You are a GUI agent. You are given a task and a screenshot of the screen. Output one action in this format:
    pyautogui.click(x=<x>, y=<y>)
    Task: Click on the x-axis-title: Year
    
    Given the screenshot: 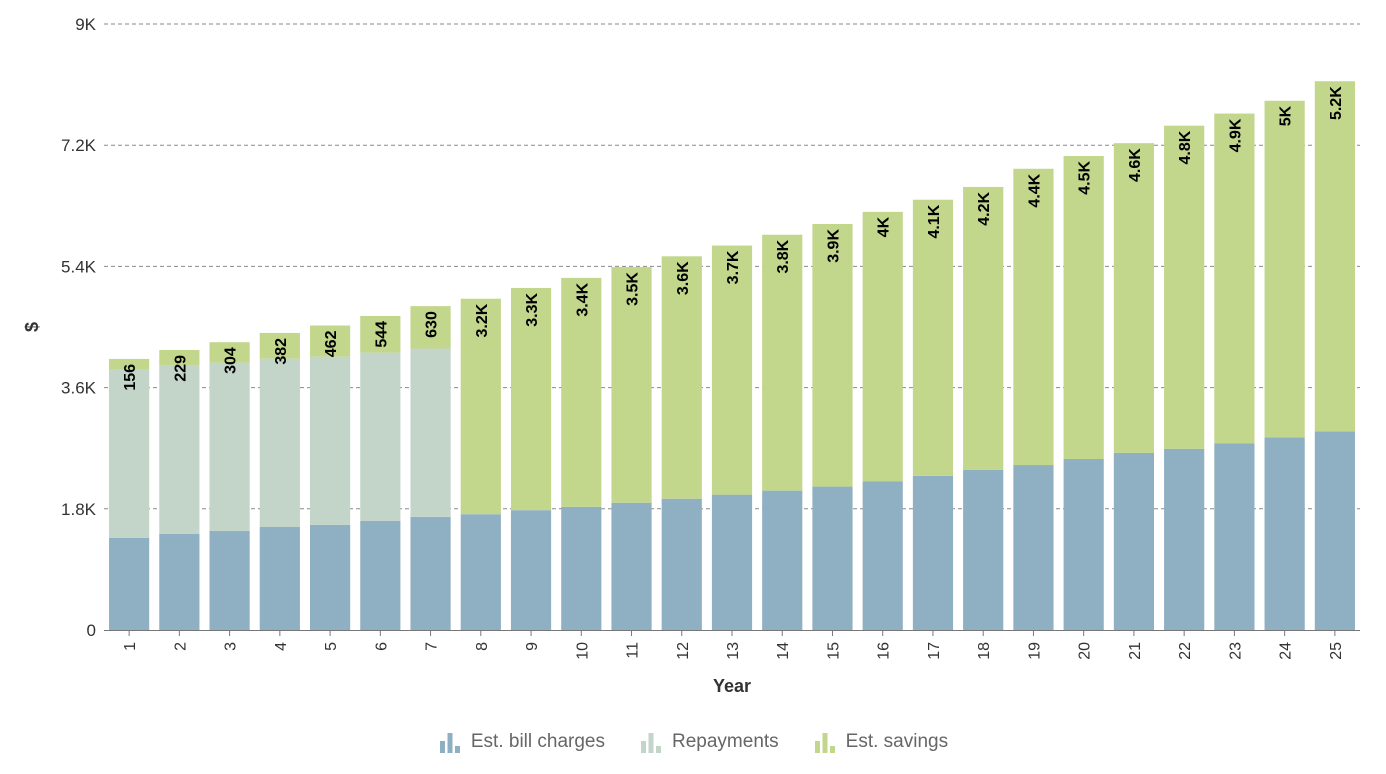 What is the action you would take?
    pyautogui.click(x=732, y=686)
    